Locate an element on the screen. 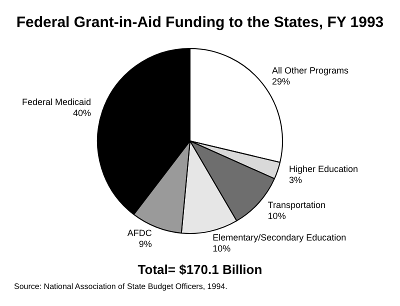 This screenshot has height=306, width=400. slice-label: Transportation is located at coordinates (297, 205).